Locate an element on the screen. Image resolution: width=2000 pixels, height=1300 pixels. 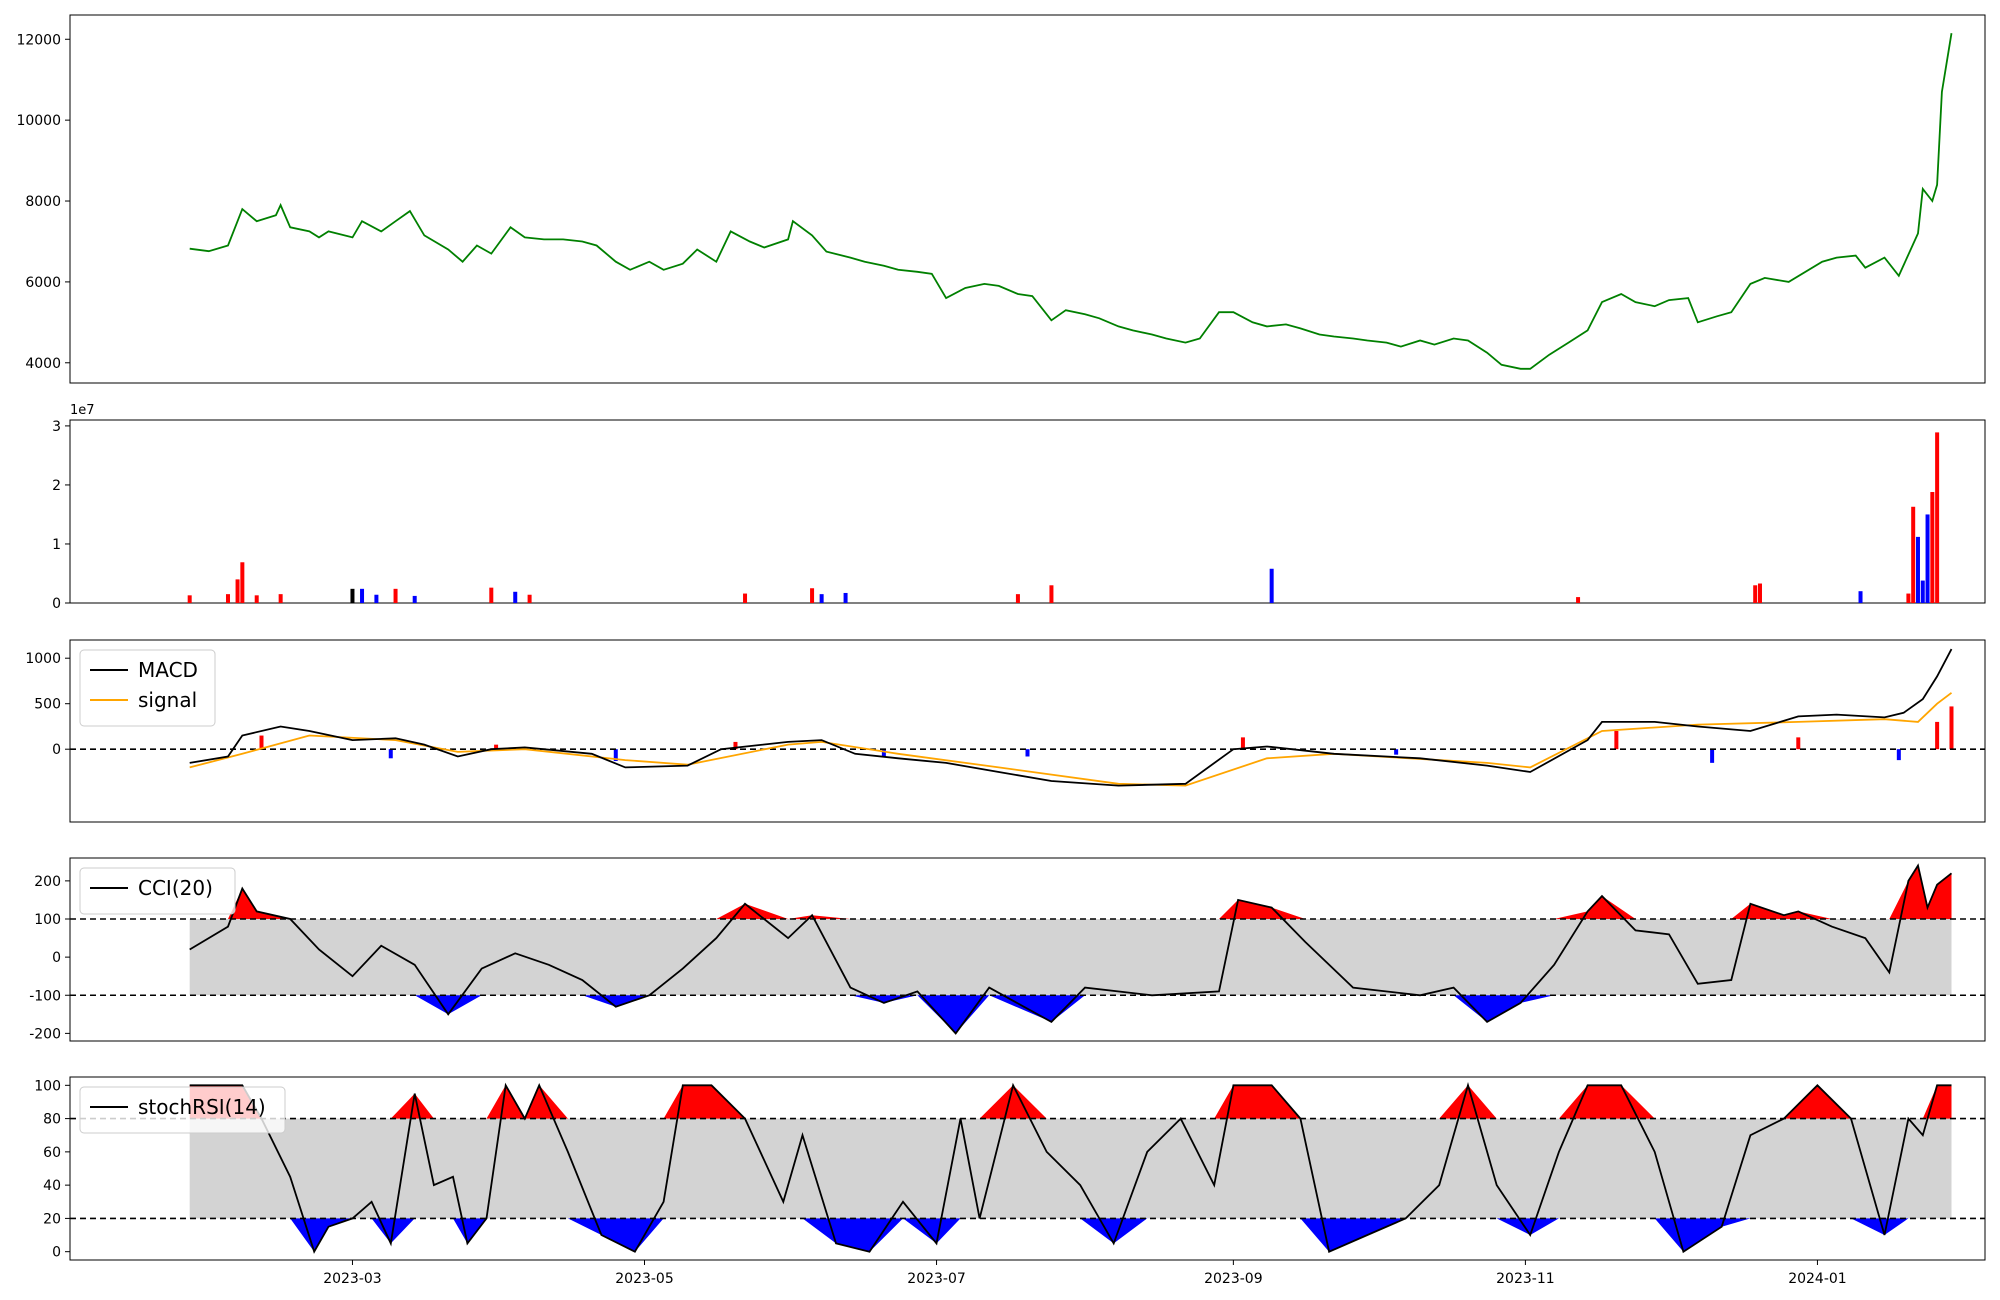
signal-line is located at coordinates (1071, 739).